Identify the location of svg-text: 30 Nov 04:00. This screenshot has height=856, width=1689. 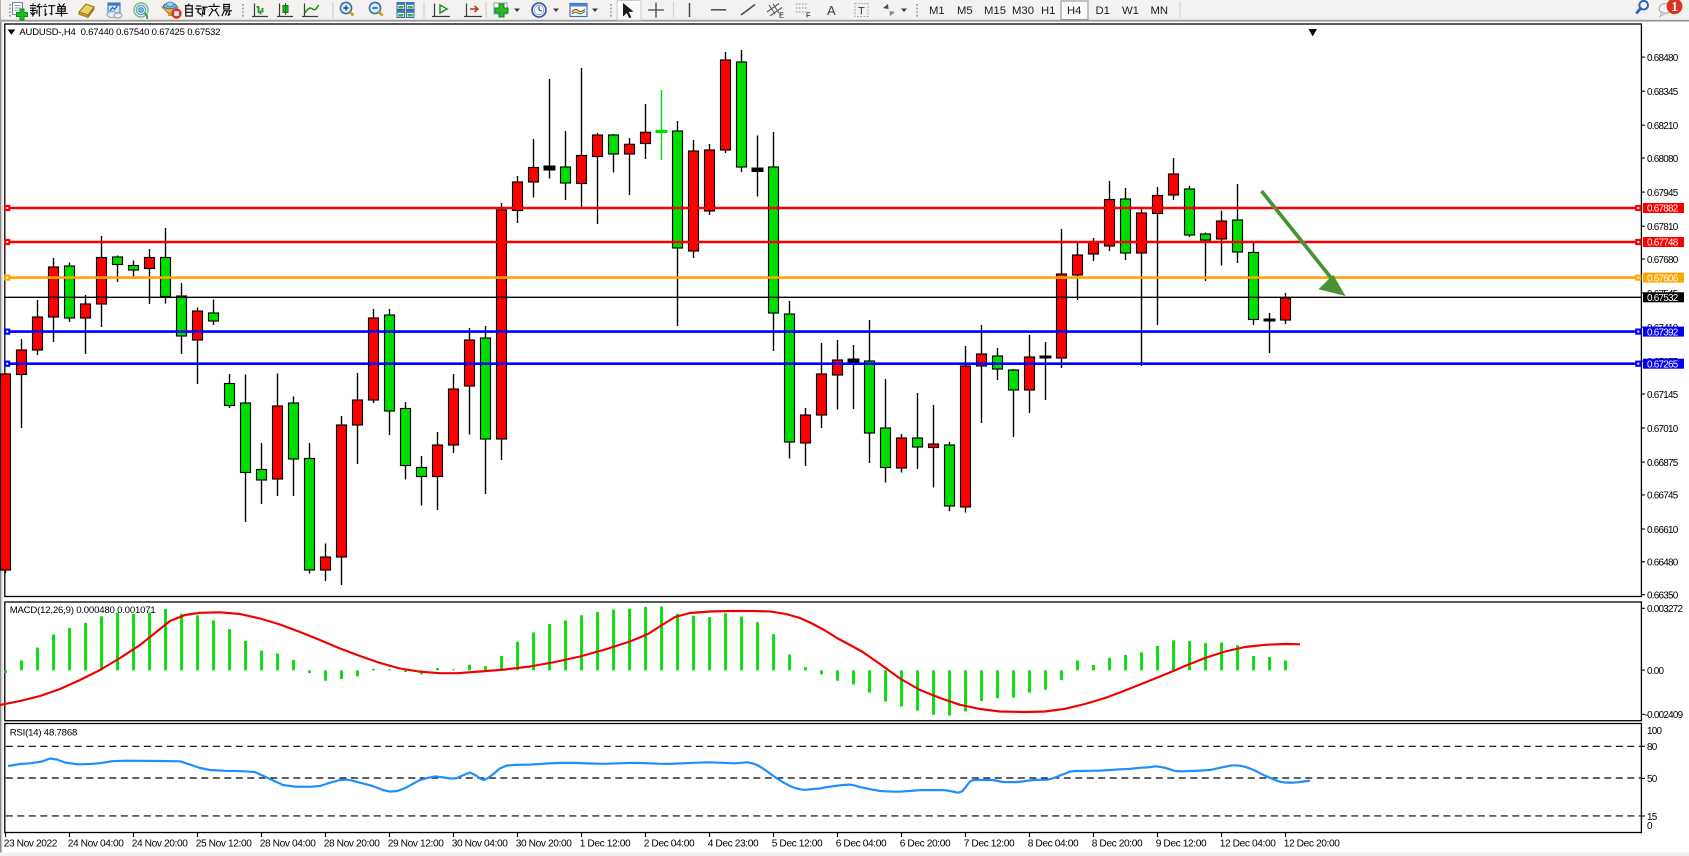
(480, 843).